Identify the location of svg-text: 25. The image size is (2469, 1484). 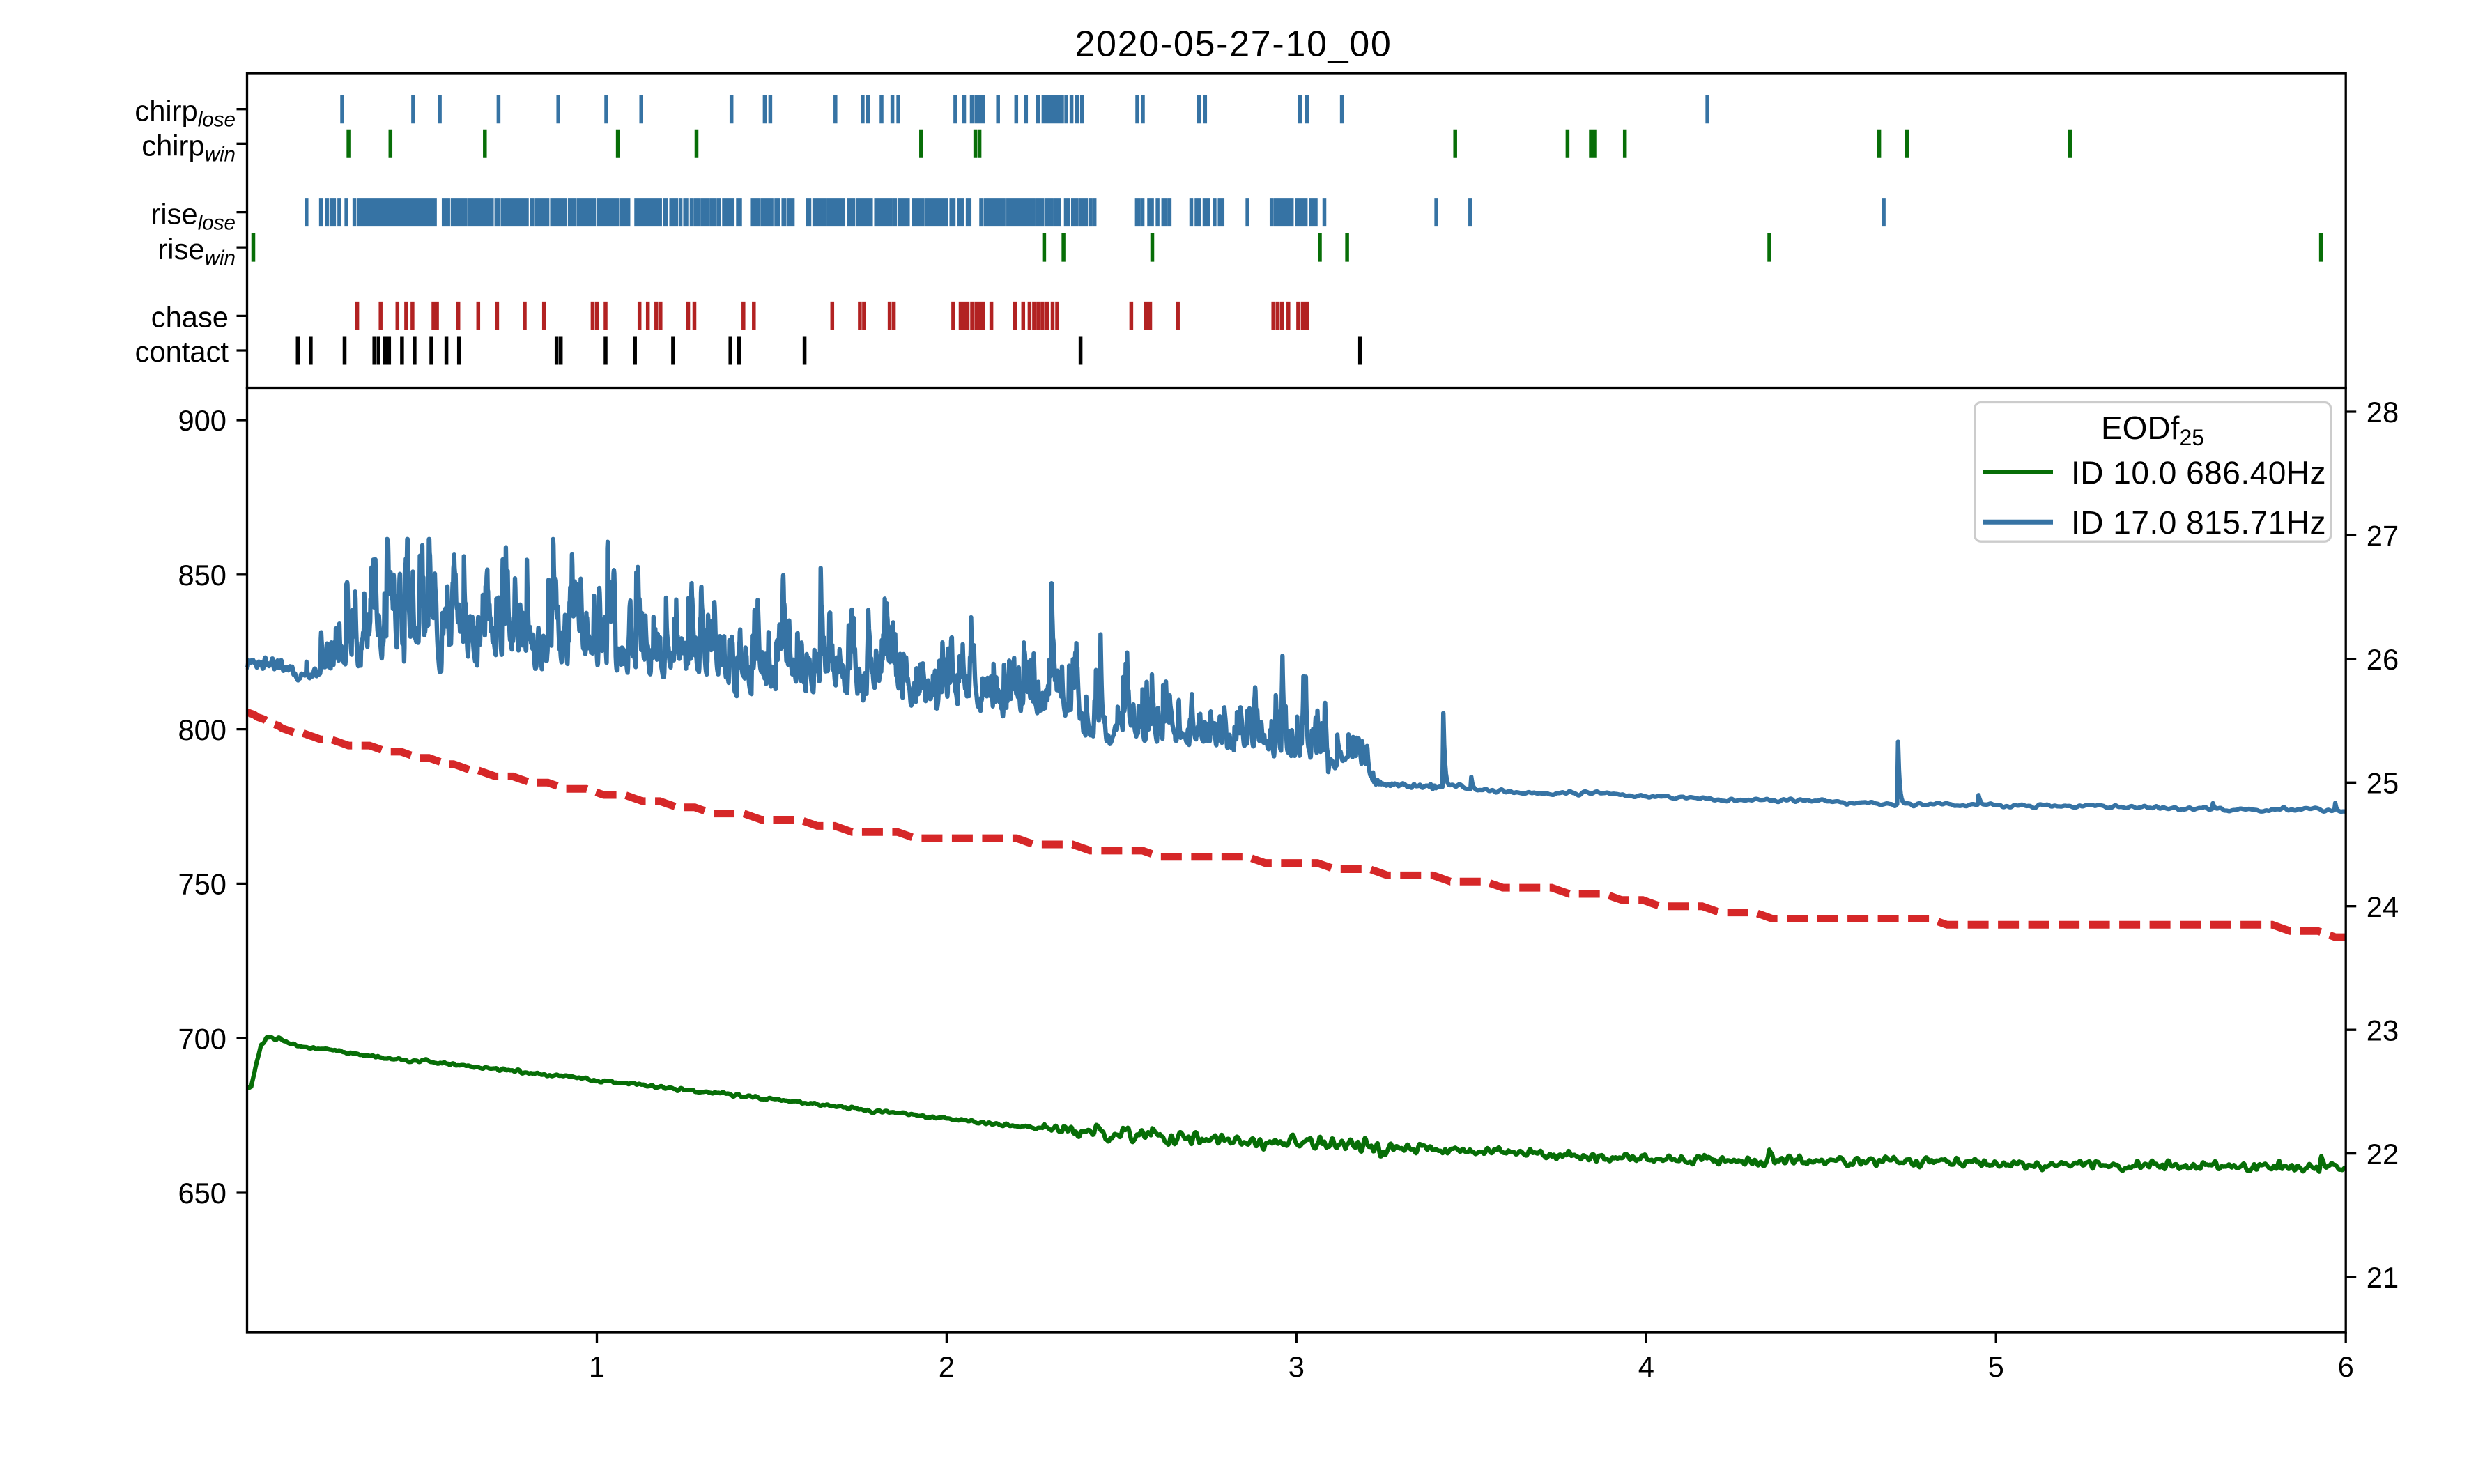
(2383, 784).